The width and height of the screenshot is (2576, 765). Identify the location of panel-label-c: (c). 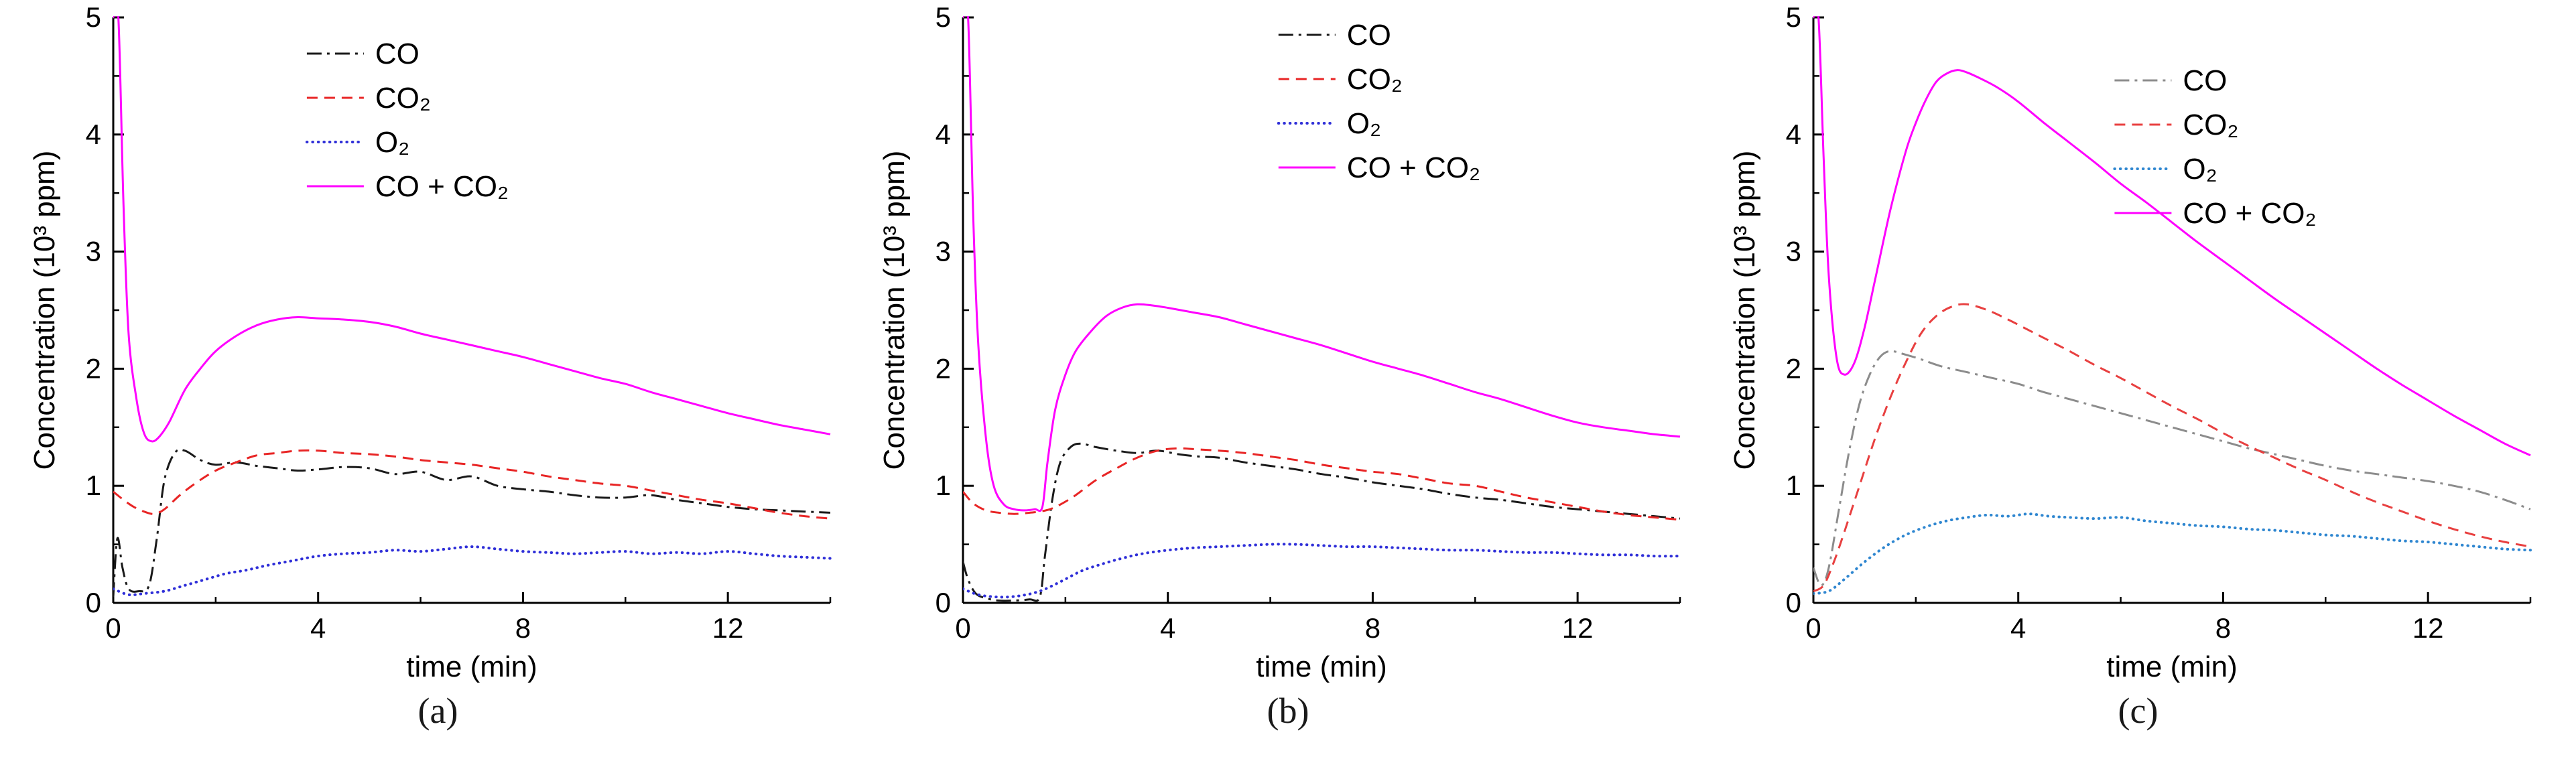
(2138, 711).